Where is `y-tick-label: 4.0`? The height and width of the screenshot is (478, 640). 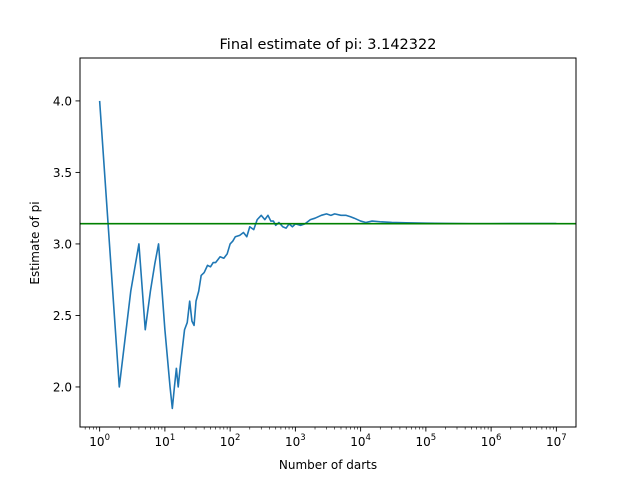 y-tick-label: 4.0 is located at coordinates (62, 101).